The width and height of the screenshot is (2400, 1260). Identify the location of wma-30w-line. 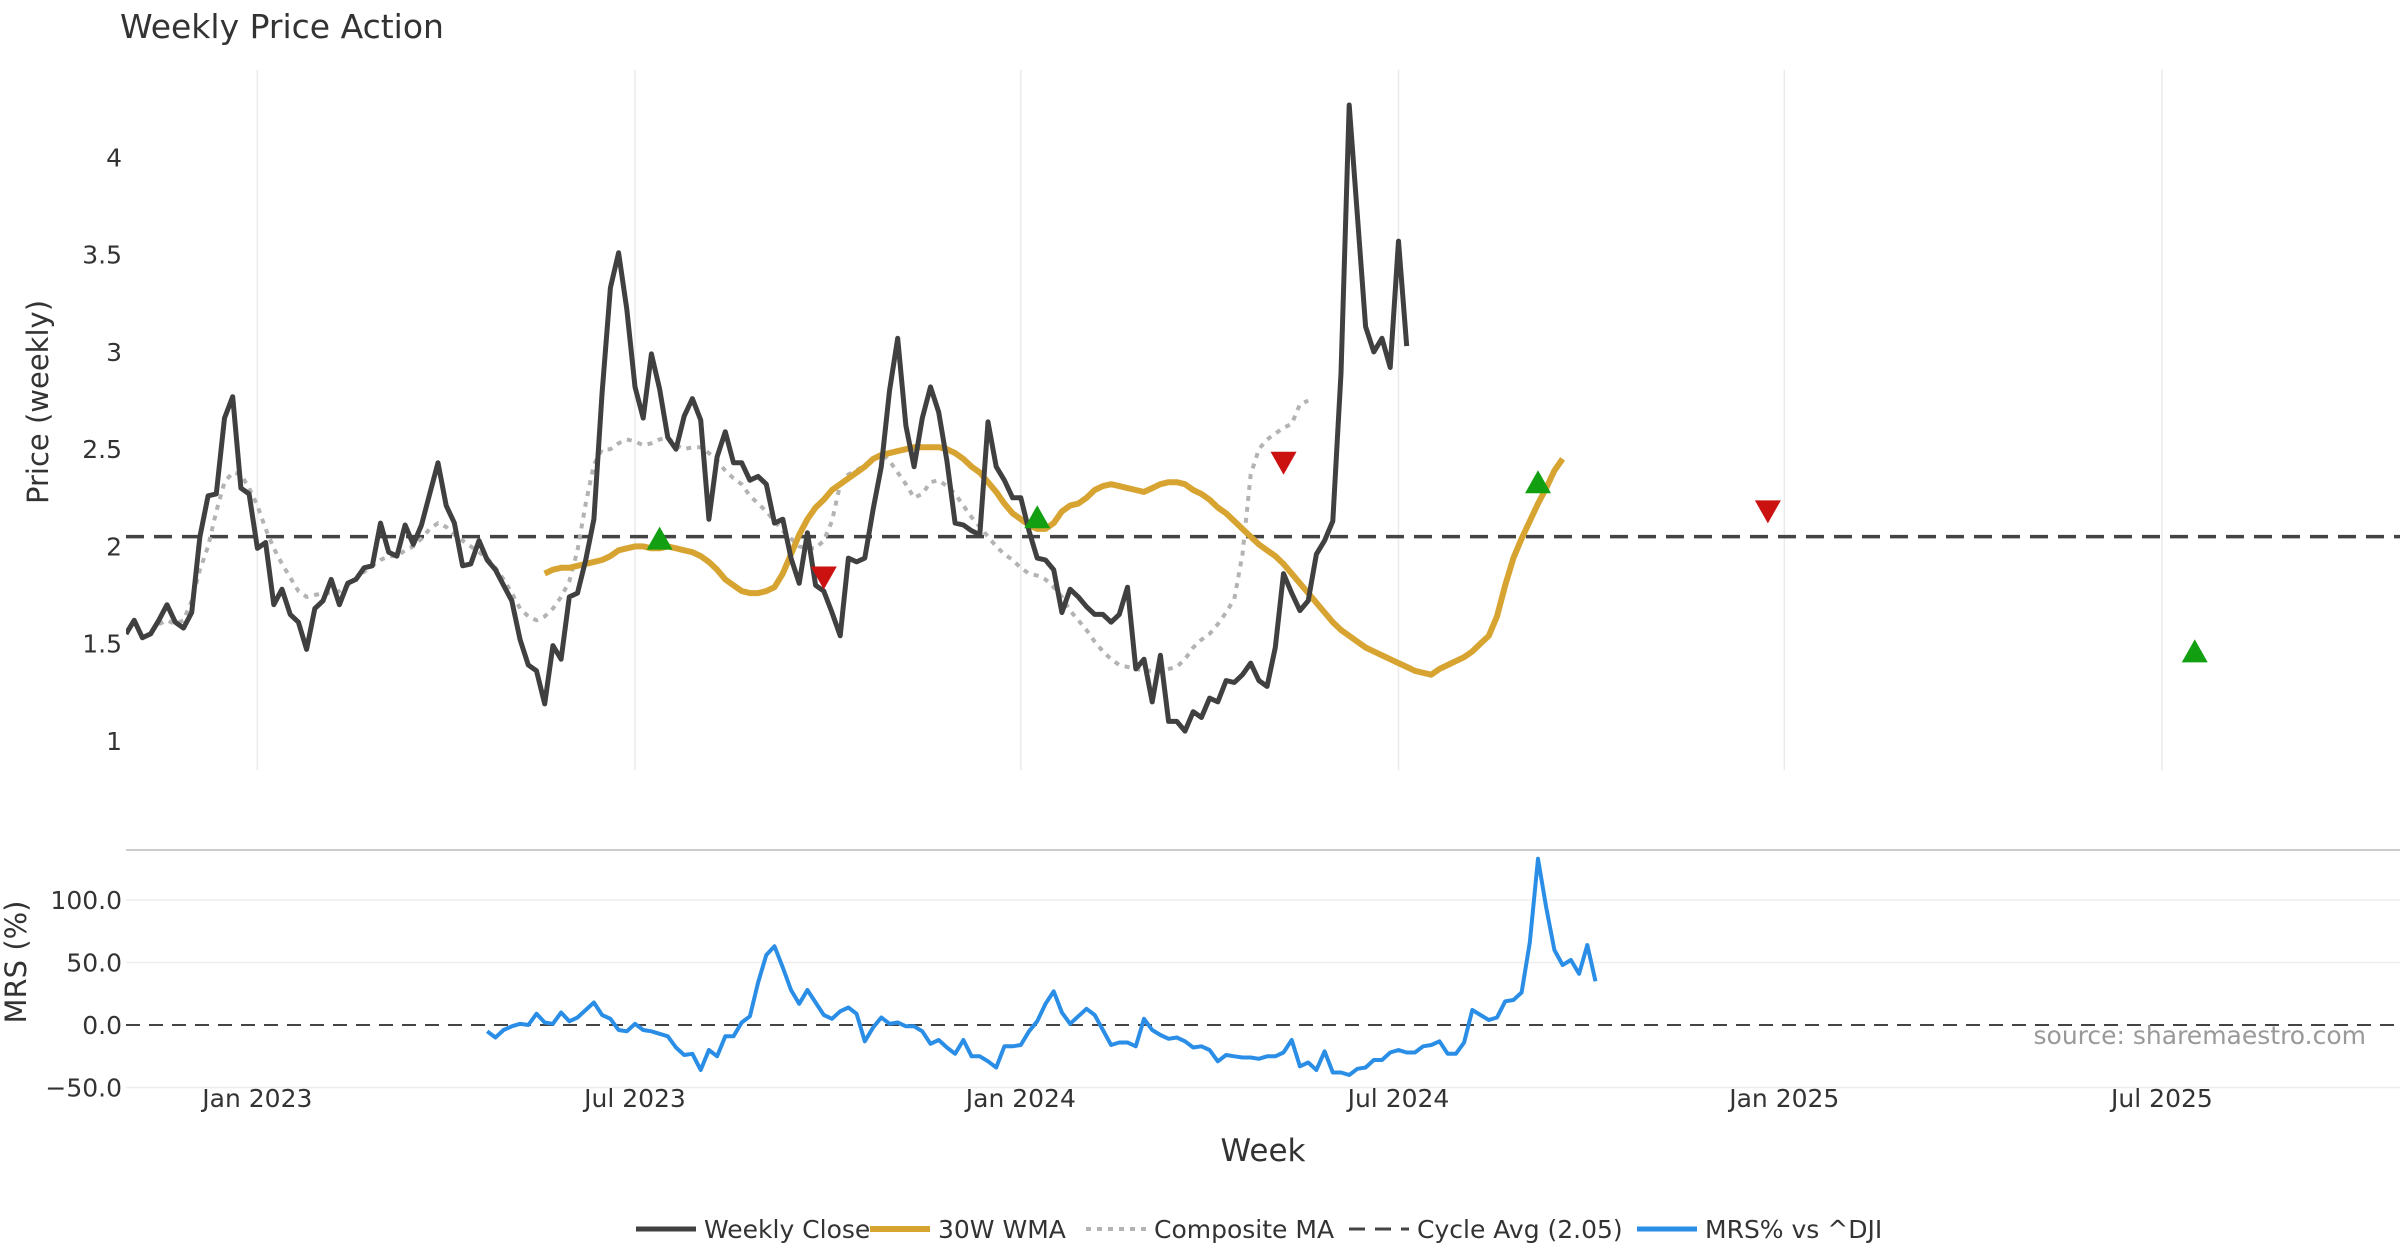
(1054, 561).